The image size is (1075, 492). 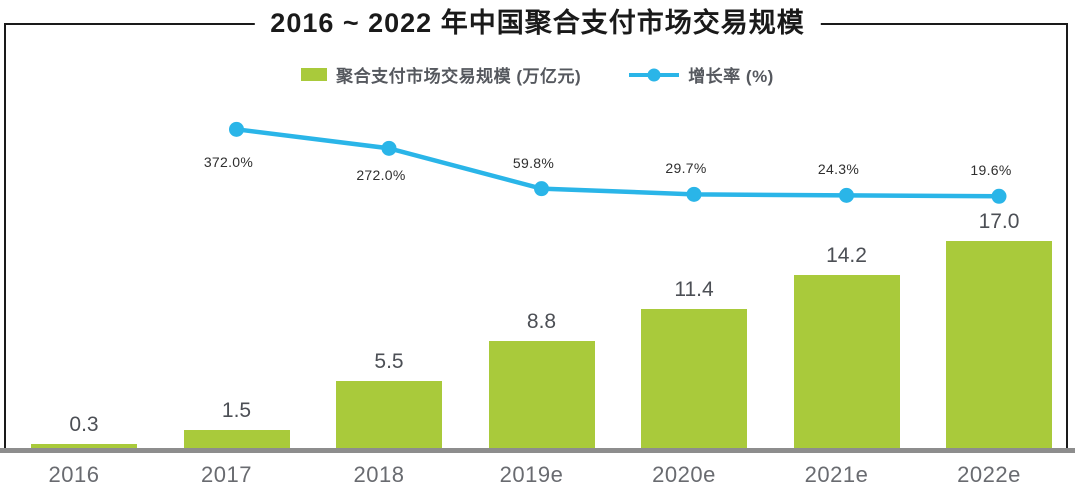 What do you see at coordinates (74, 474) in the screenshot?
I see `x-axis-label: 2016` at bounding box center [74, 474].